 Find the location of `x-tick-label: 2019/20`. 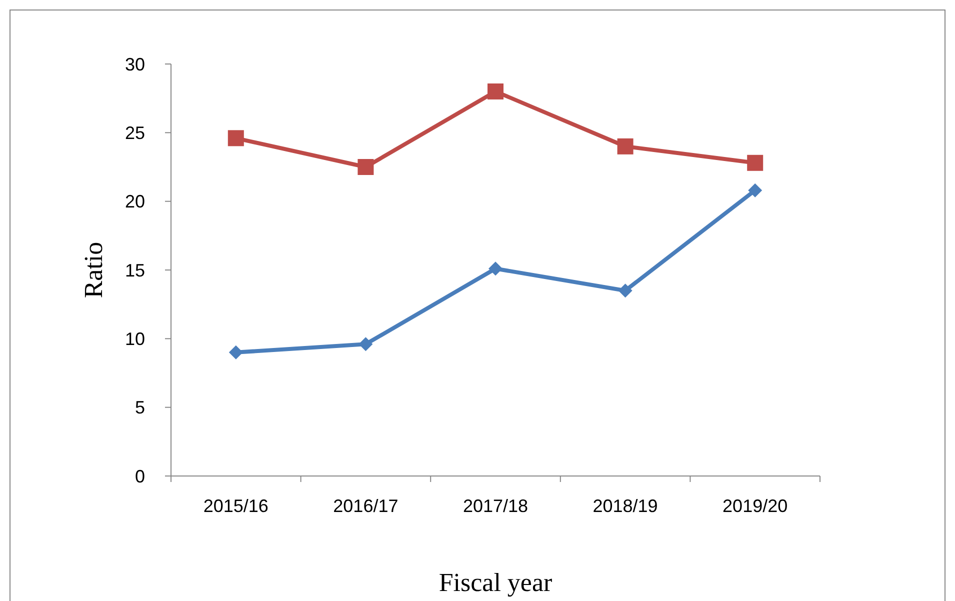

x-tick-label: 2019/20 is located at coordinates (755, 506).